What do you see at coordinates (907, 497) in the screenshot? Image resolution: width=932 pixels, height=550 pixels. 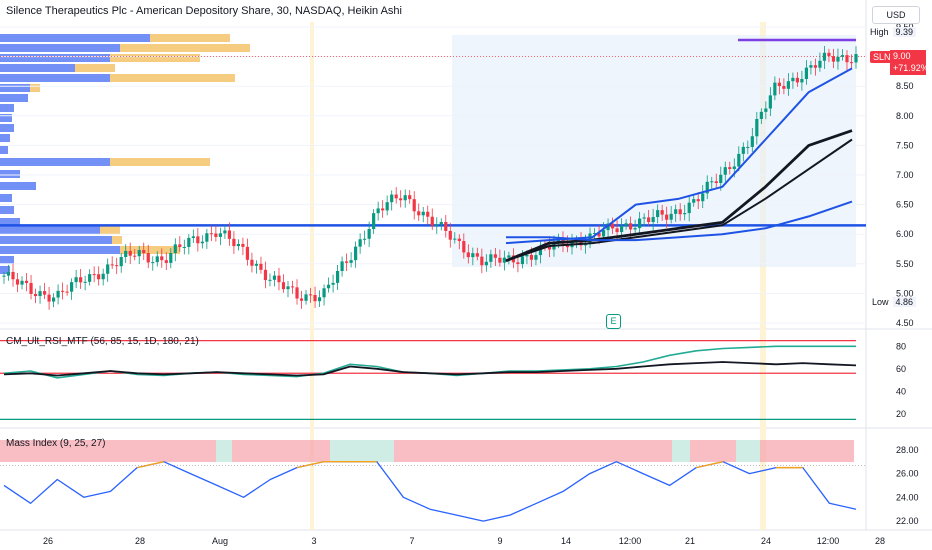 I see `mass-tick-label: 24.00` at bounding box center [907, 497].